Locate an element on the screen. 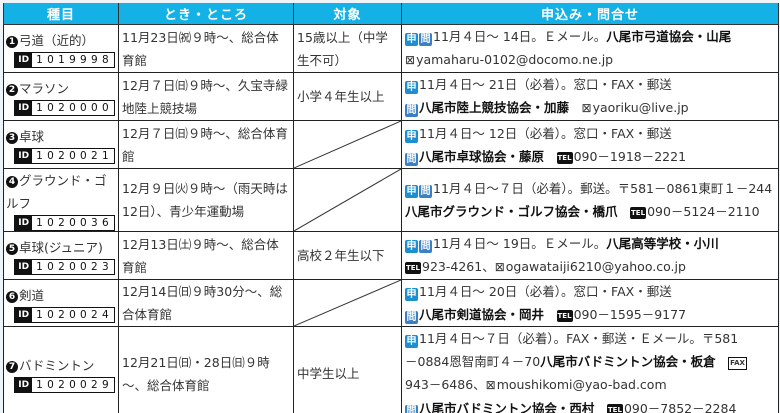 Image resolution: width=780 pixels, height=413 pixels. id-tag: ID 1020024 is located at coordinates (64, 314).